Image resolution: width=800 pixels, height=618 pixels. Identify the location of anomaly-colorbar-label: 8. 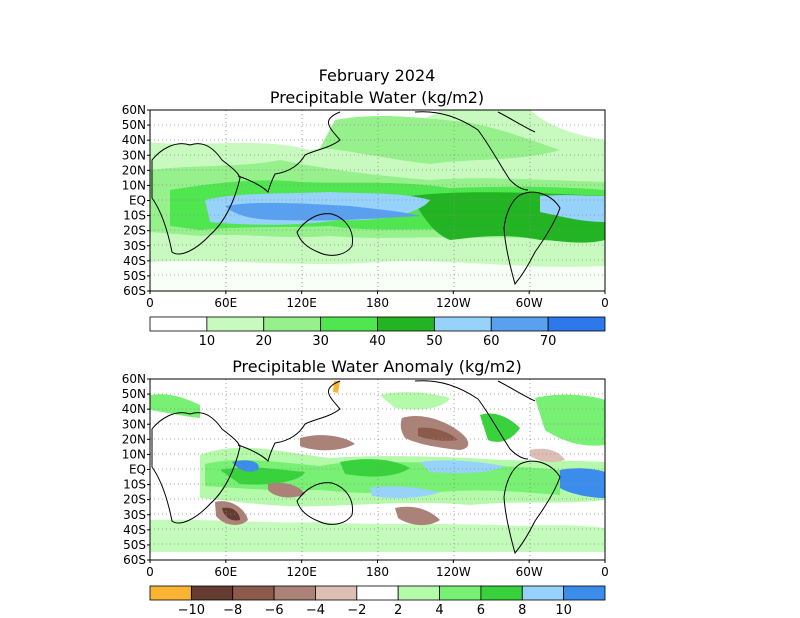
(522, 610).